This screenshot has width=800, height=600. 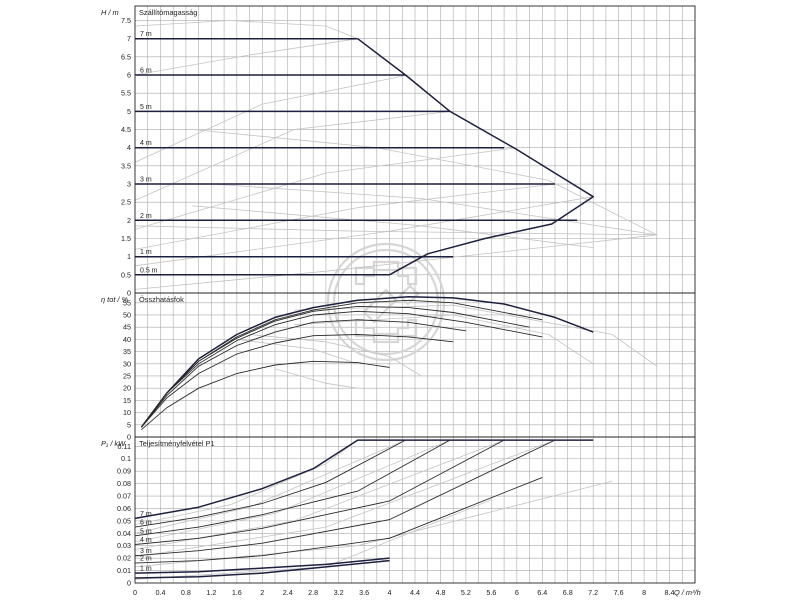 I want to click on y-tick-label: 6.5, so click(x=126, y=56).